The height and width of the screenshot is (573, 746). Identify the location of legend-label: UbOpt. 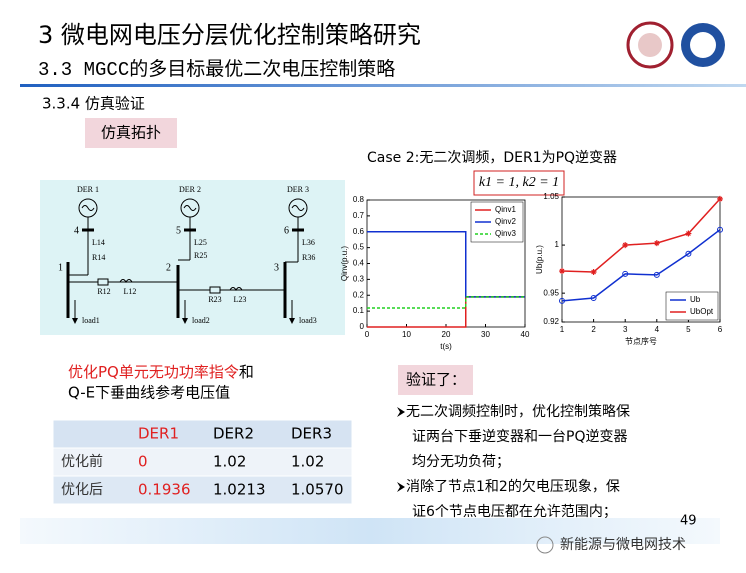
(702, 311).